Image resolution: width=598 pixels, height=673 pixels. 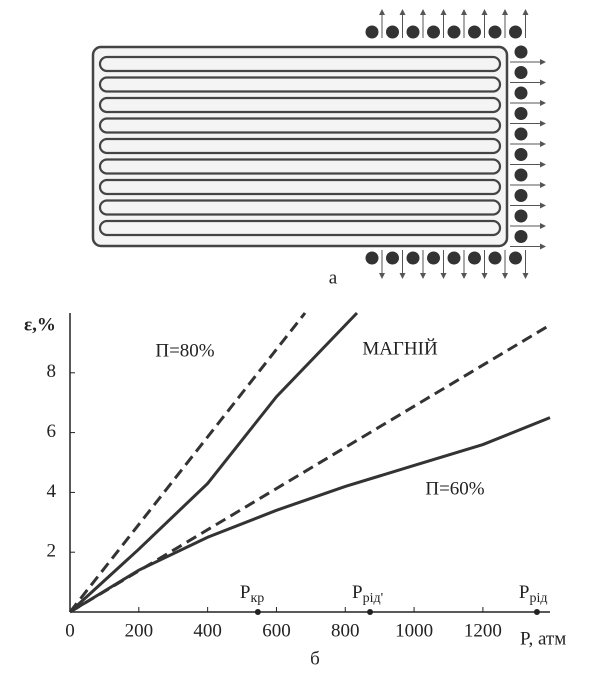 I want to click on pressure-label: Pрід, so click(x=533, y=594).